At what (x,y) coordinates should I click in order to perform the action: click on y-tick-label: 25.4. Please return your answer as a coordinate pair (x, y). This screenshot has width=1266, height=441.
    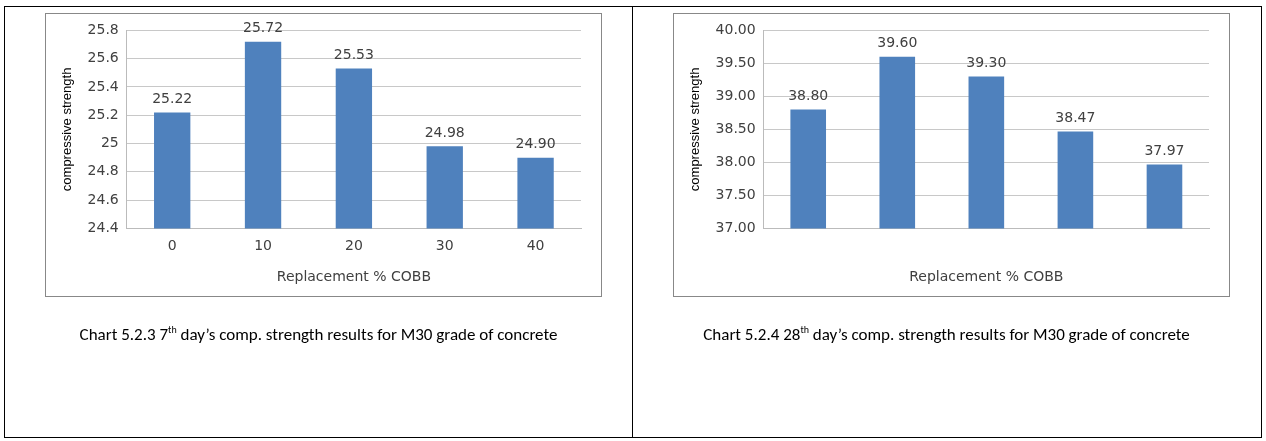
    Looking at the image, I should click on (103, 85).